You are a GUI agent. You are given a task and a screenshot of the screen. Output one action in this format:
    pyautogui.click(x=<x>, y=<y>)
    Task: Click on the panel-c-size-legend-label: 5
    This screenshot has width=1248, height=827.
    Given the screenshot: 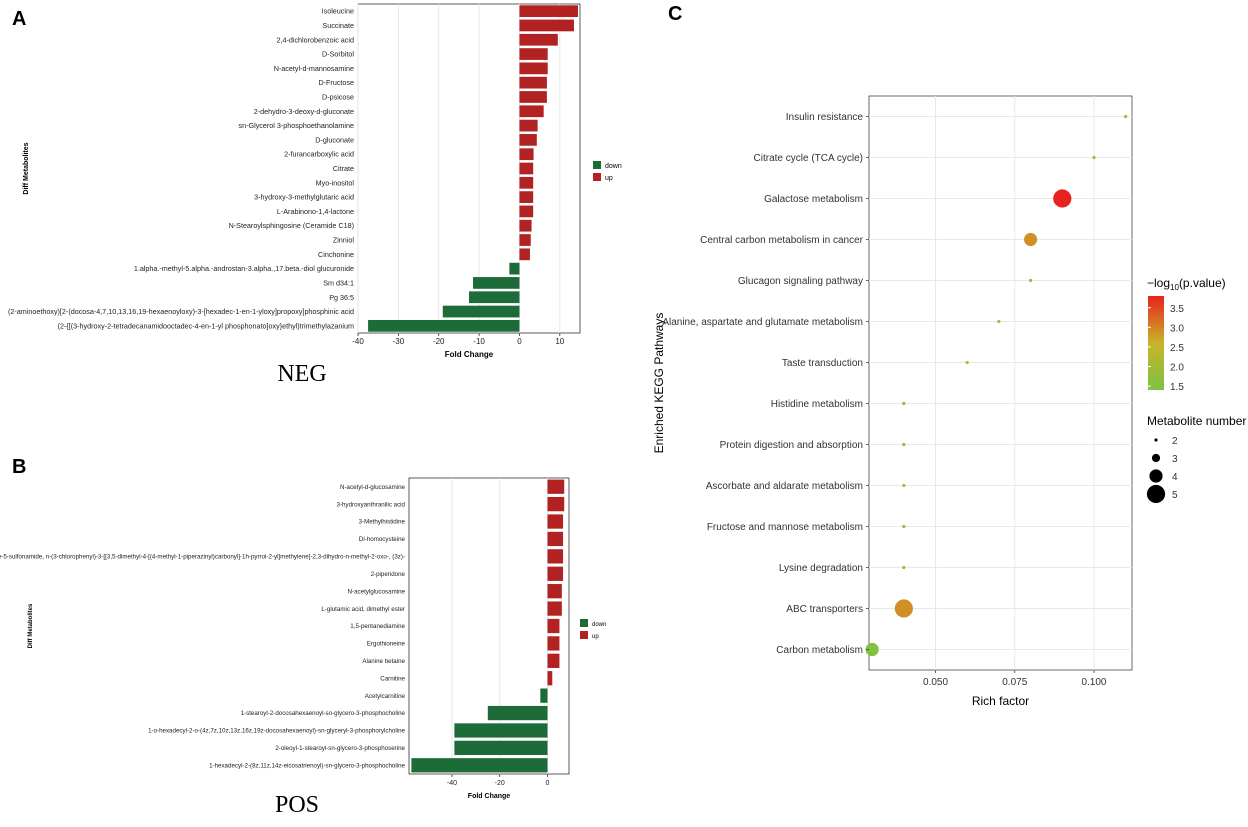 What is the action you would take?
    pyautogui.click(x=1175, y=495)
    